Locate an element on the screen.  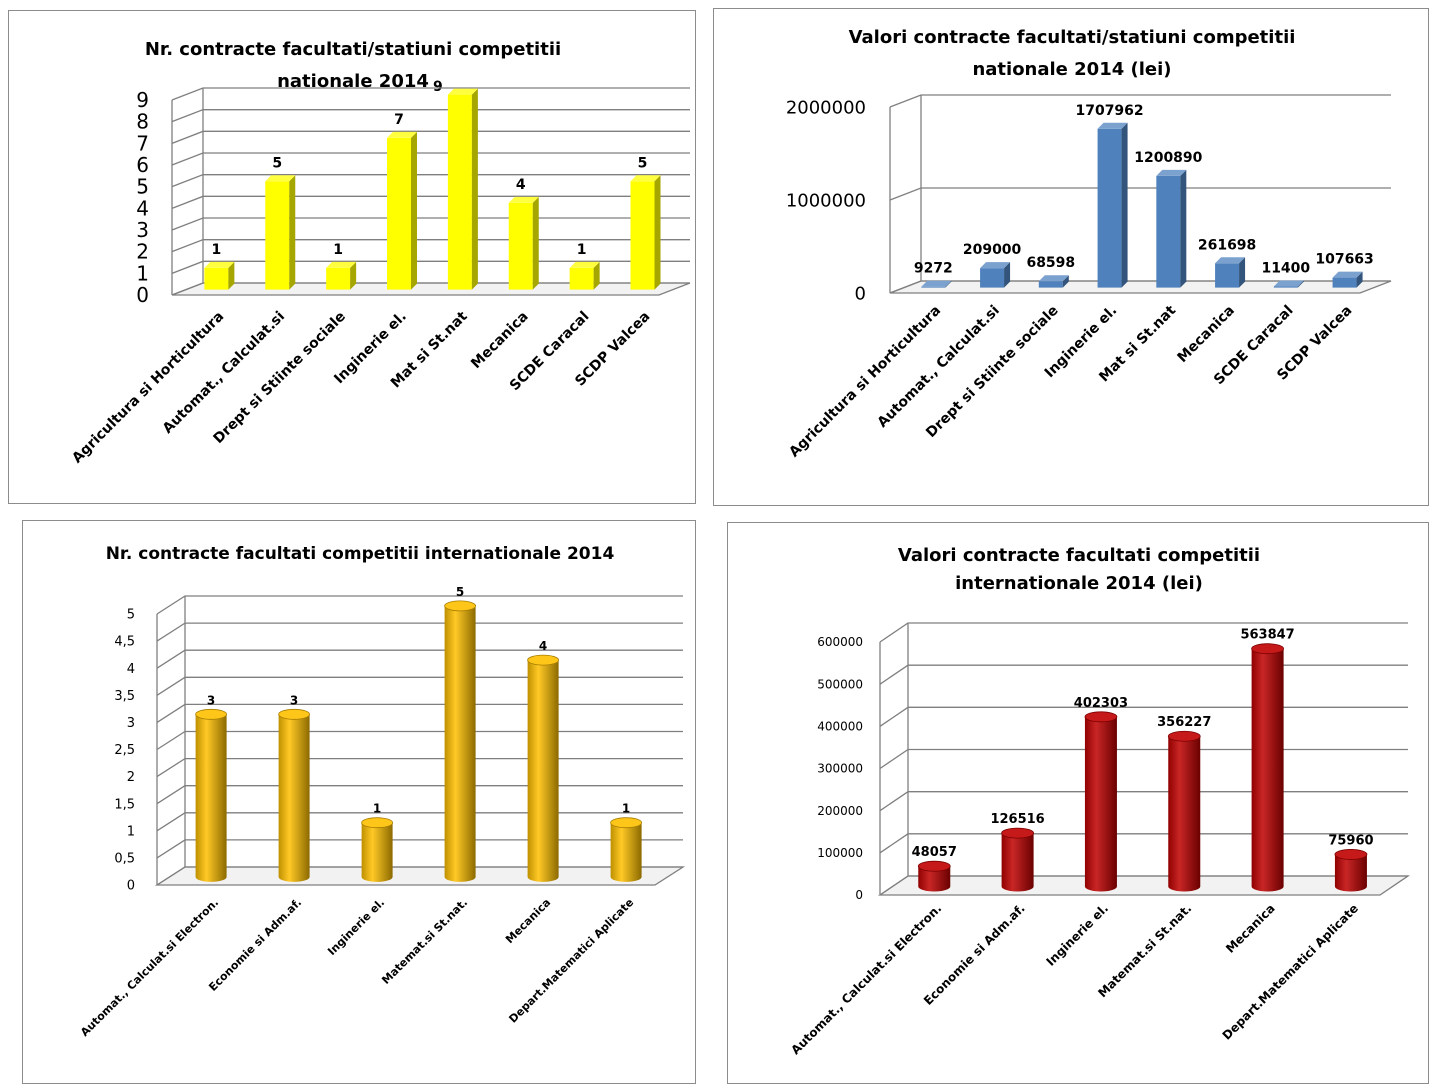
data-label: 3 is located at coordinates (211, 700).